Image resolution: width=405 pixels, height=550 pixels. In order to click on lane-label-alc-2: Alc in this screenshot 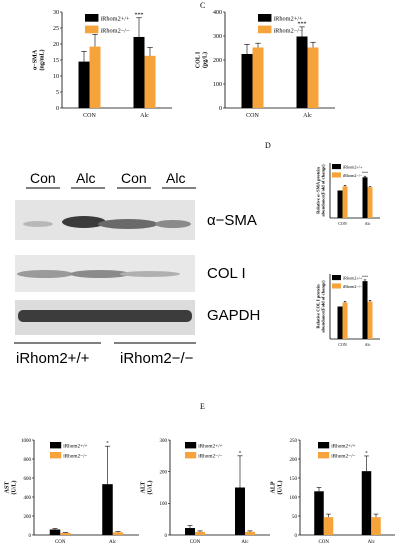, I will do `click(176, 178)`.